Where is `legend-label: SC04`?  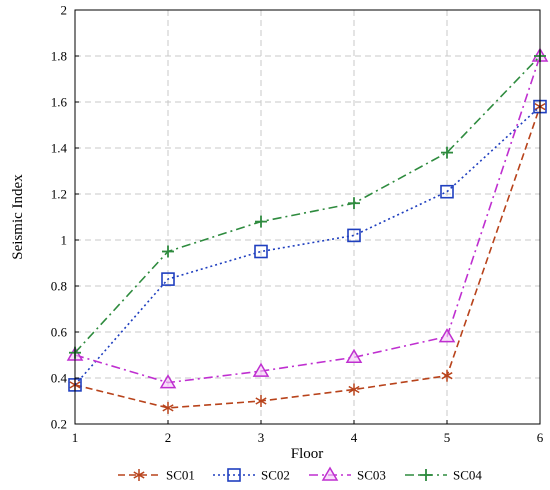 legend-label: SC04 is located at coordinates (467, 475).